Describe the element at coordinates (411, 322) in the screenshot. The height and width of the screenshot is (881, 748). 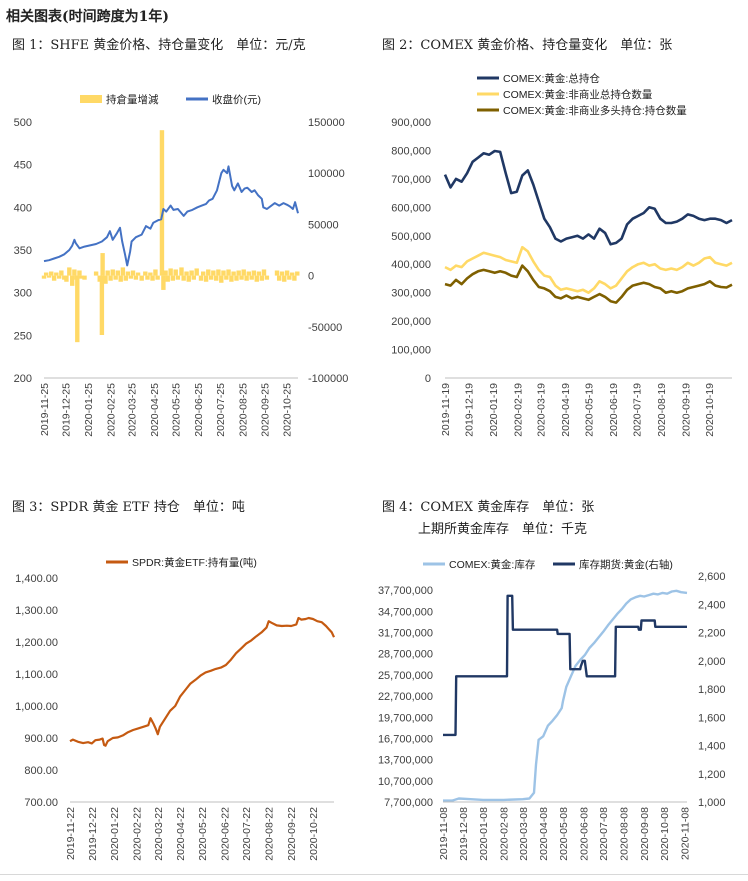
I see `chart-2-y-tick-label: 200,000` at that location.